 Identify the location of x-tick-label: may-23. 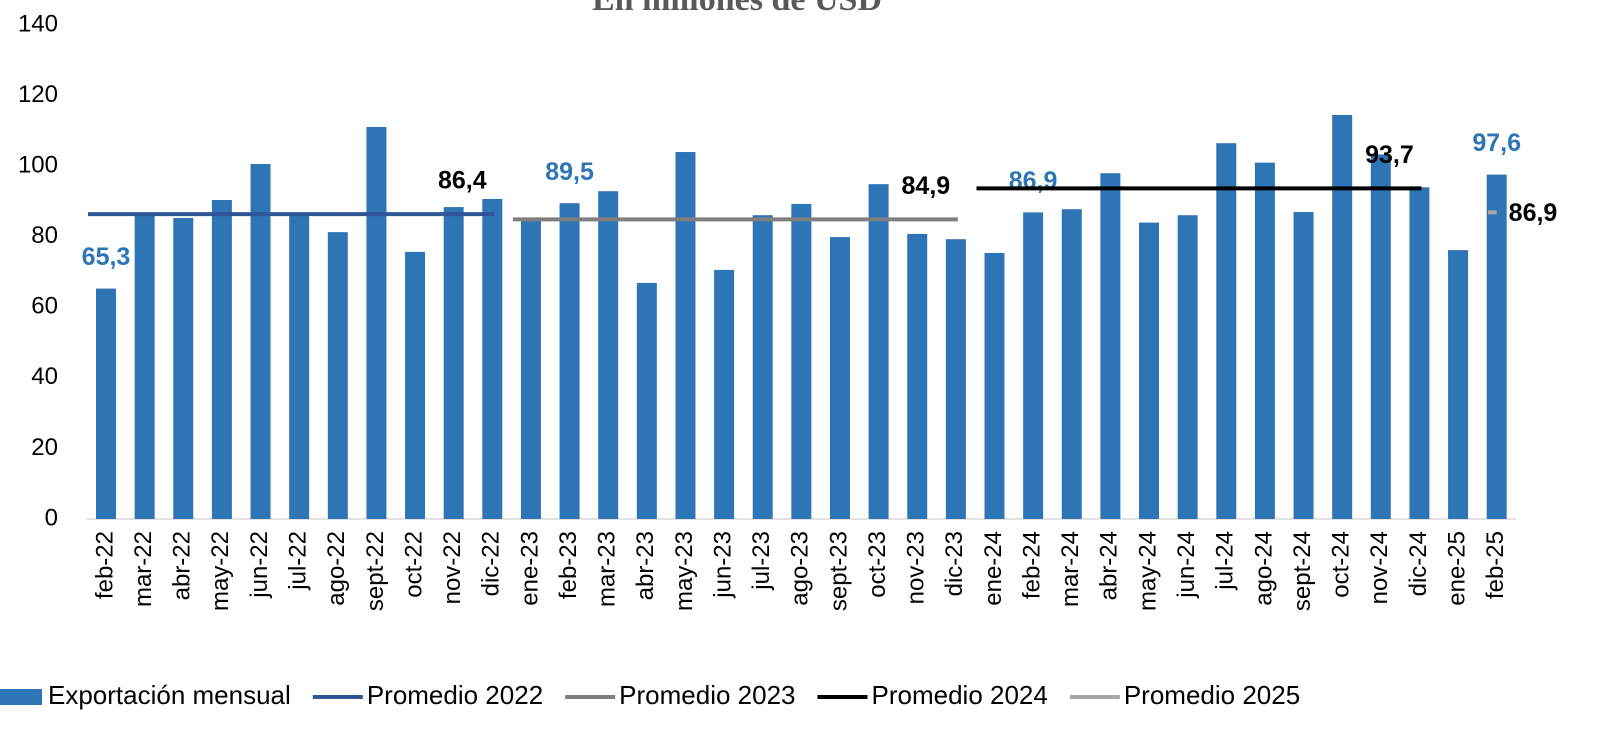
(684, 571).